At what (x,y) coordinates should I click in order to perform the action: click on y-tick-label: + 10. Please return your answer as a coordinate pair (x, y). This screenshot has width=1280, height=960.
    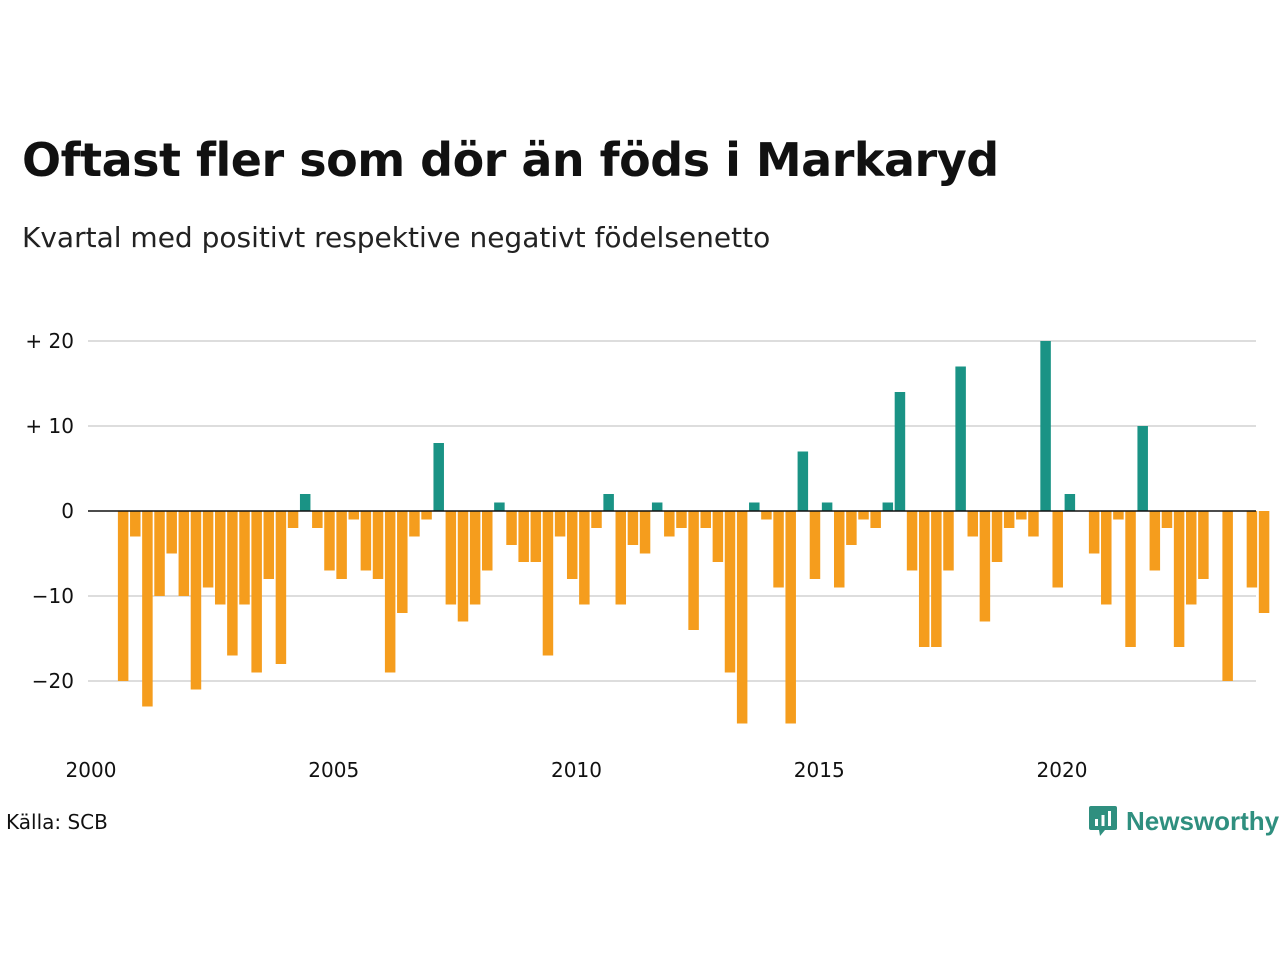
    Looking at the image, I should click on (49, 426).